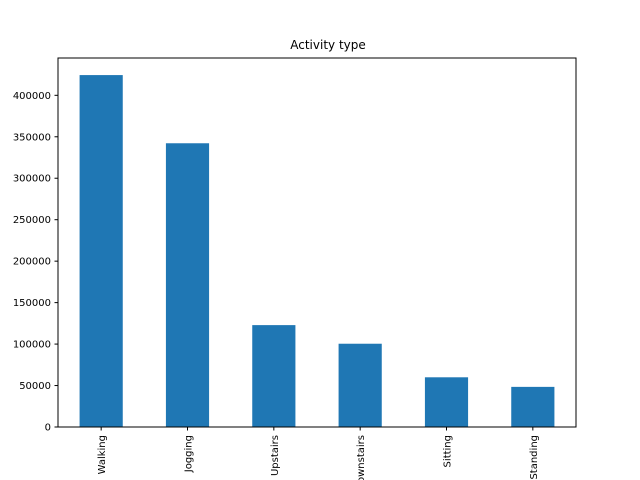 Image resolution: width=640 pixels, height=480 pixels. What do you see at coordinates (32, 262) in the screenshot?
I see `y-tick-label: 200000` at bounding box center [32, 262].